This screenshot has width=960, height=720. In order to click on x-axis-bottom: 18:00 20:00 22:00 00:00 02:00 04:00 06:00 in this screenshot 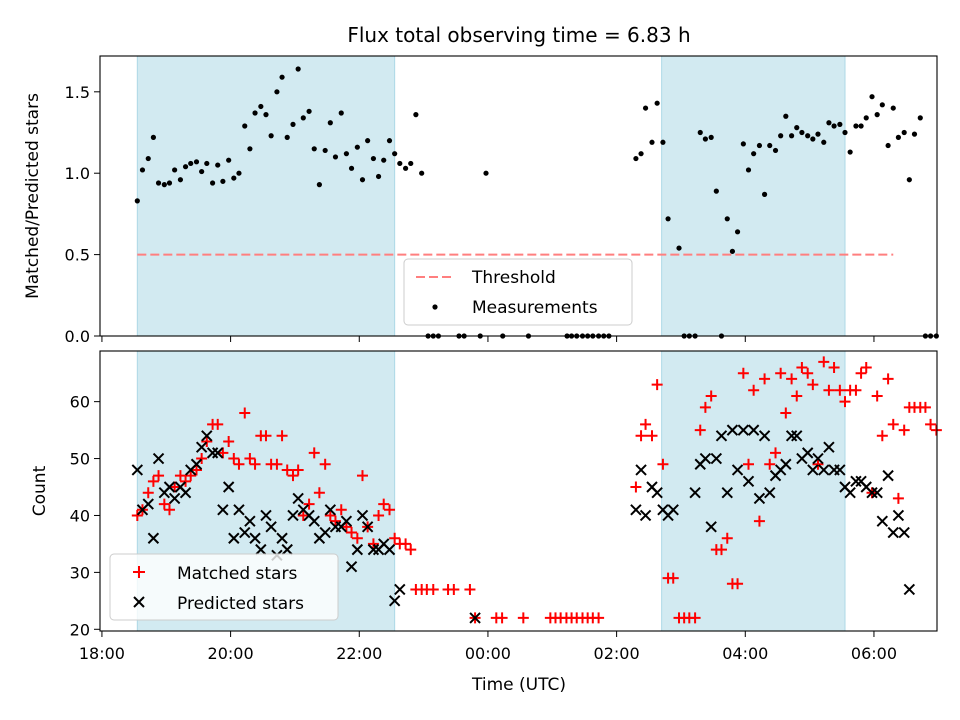, I will do `click(488, 647)`.